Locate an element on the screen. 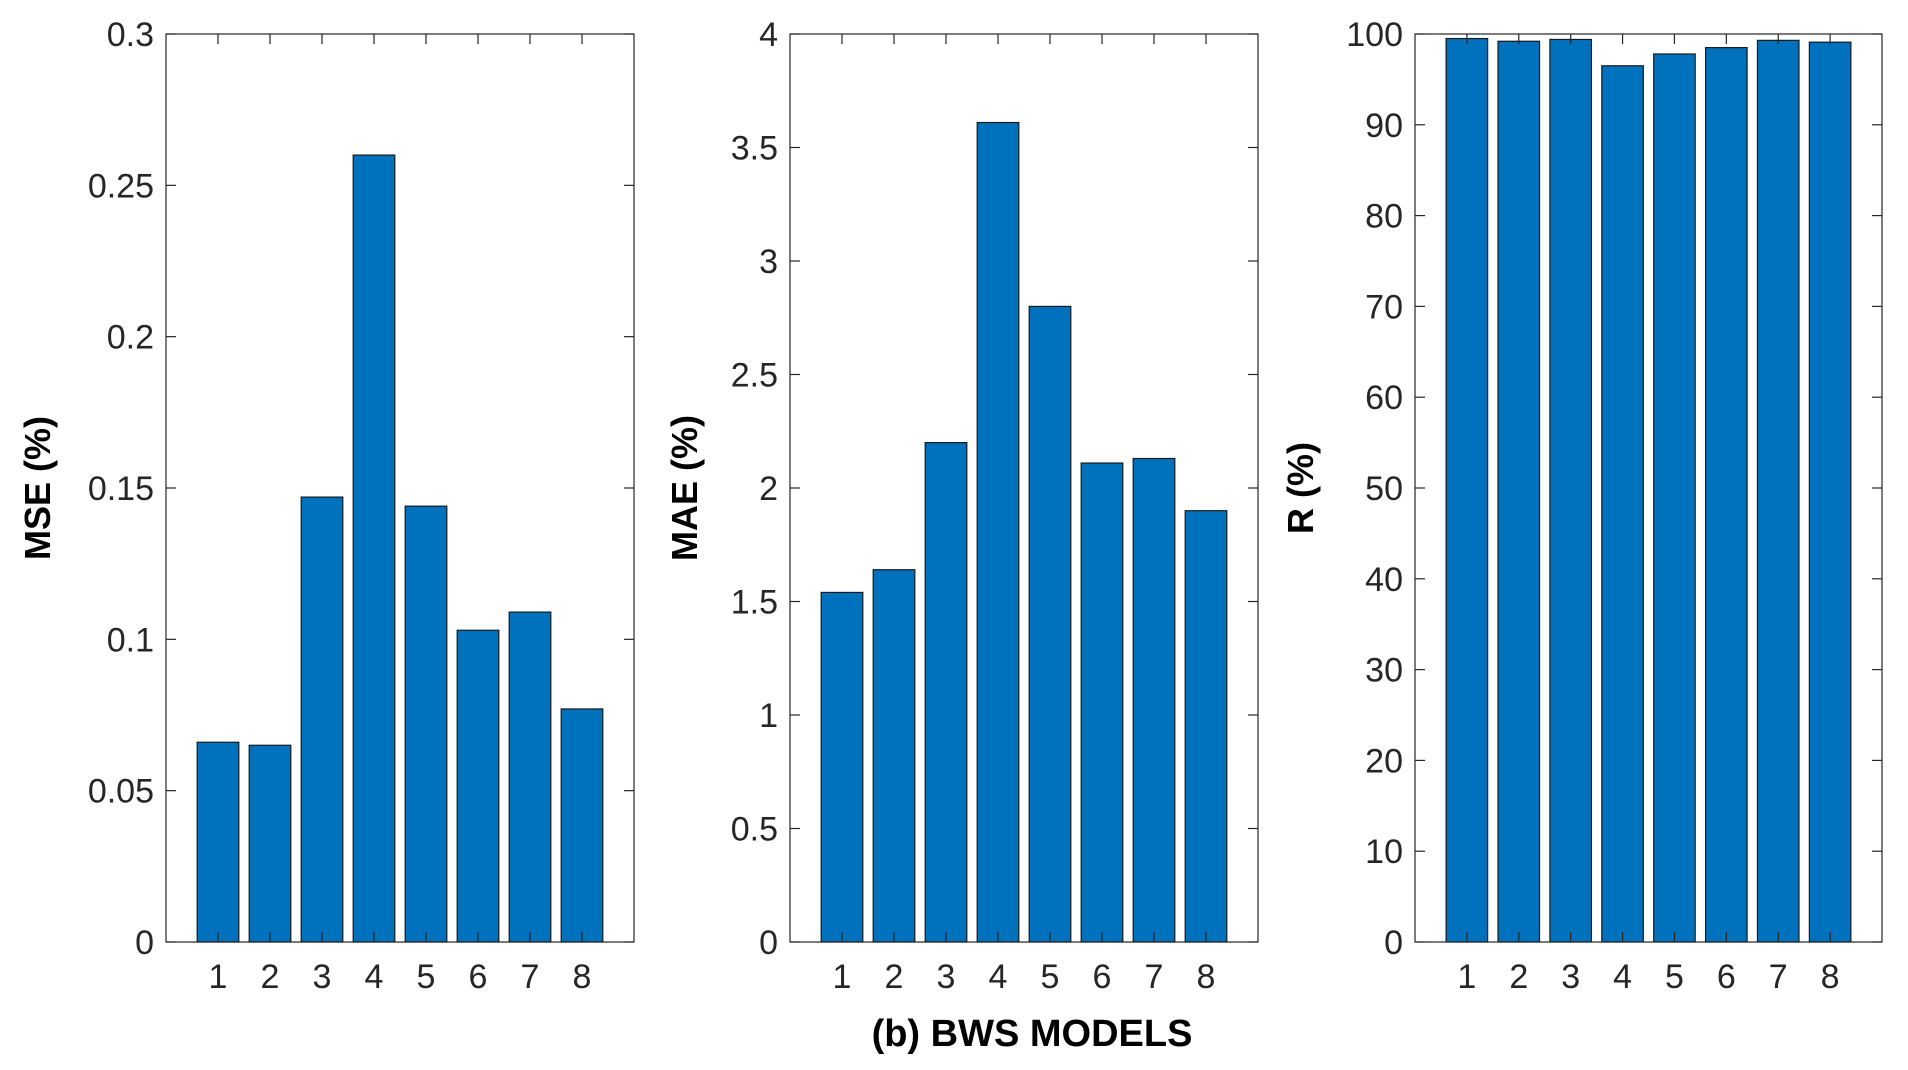 This screenshot has width=1908, height=1070. mae-ytick-label: 3 is located at coordinates (768, 262).